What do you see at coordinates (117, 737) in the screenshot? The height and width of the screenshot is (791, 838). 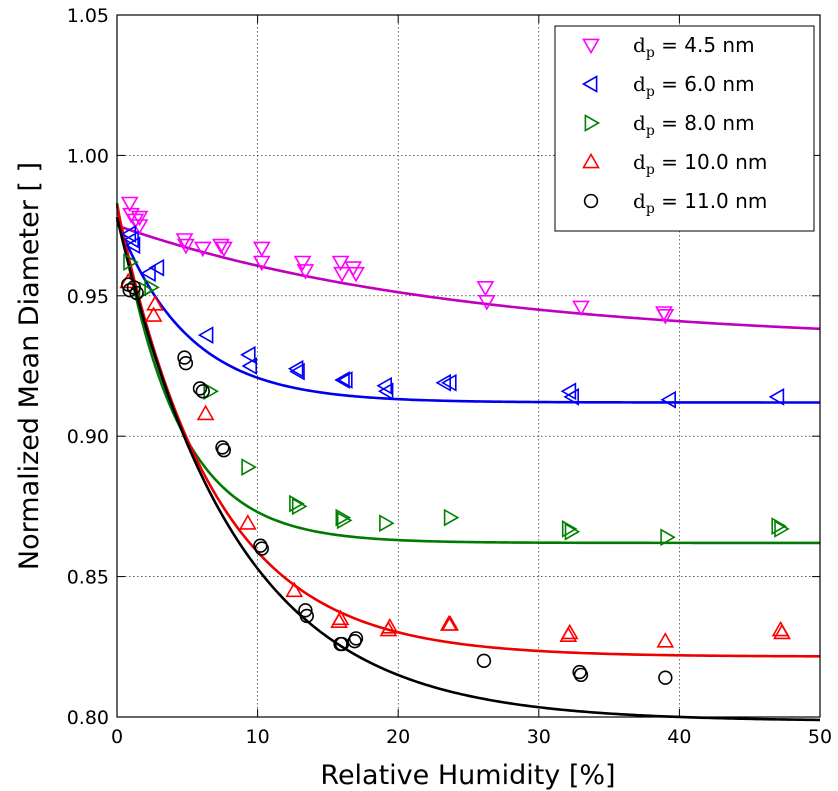 I see `x-tick-label: 0` at bounding box center [117, 737].